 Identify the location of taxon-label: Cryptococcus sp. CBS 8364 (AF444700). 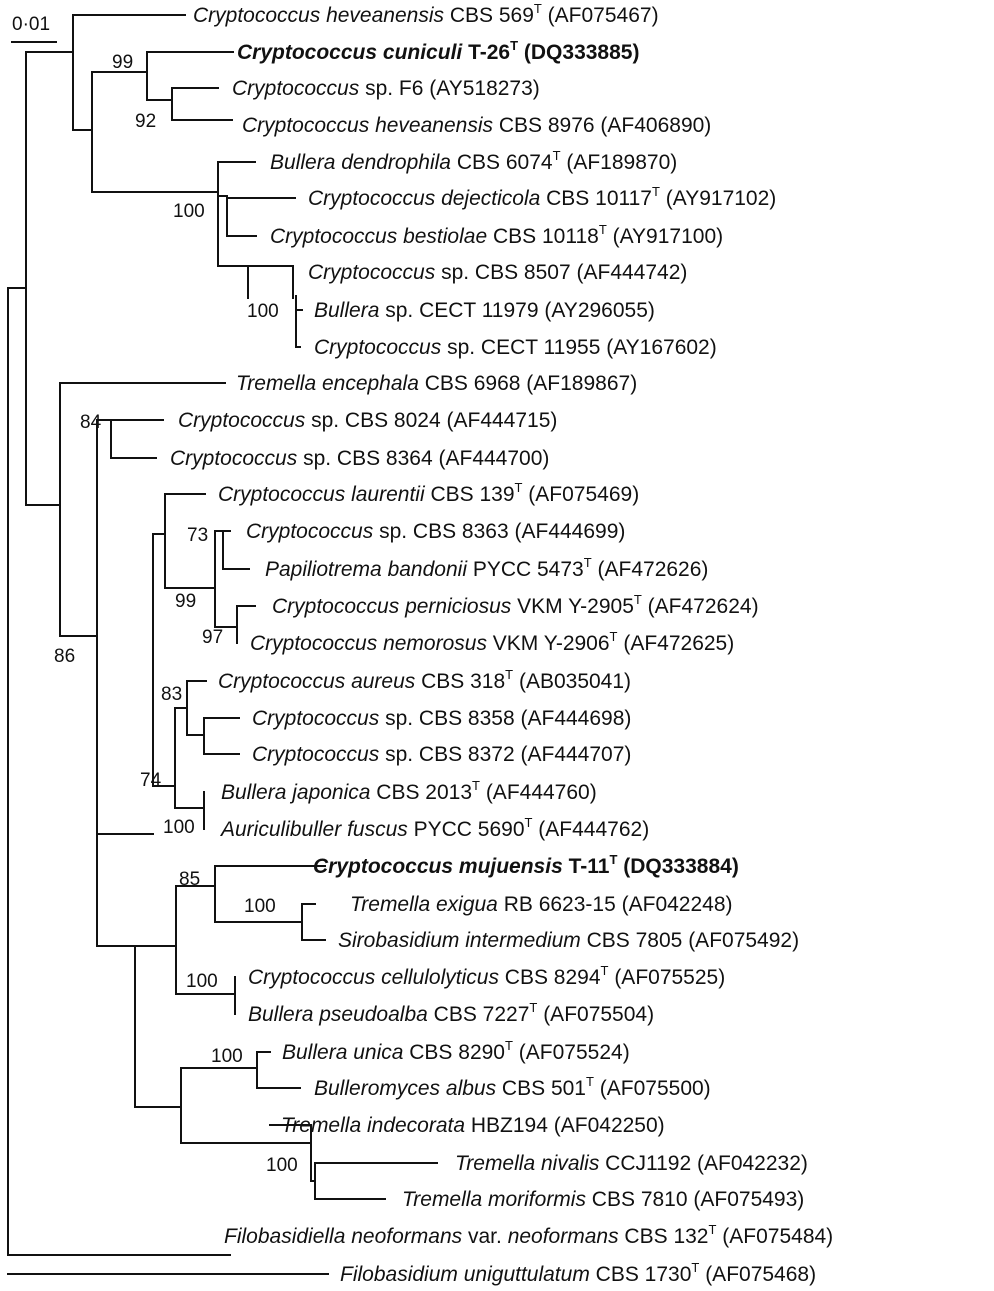
(359, 458).